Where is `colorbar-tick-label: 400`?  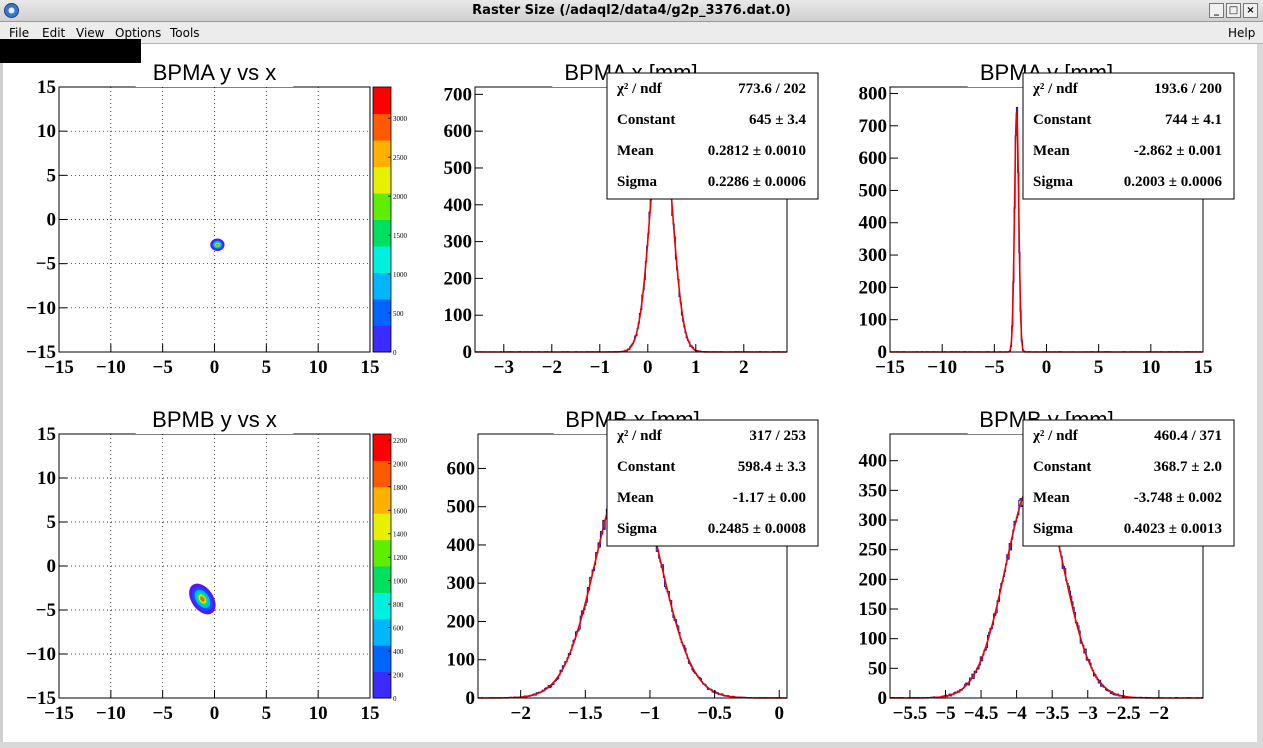
colorbar-tick-label: 400 is located at coordinates (398, 652).